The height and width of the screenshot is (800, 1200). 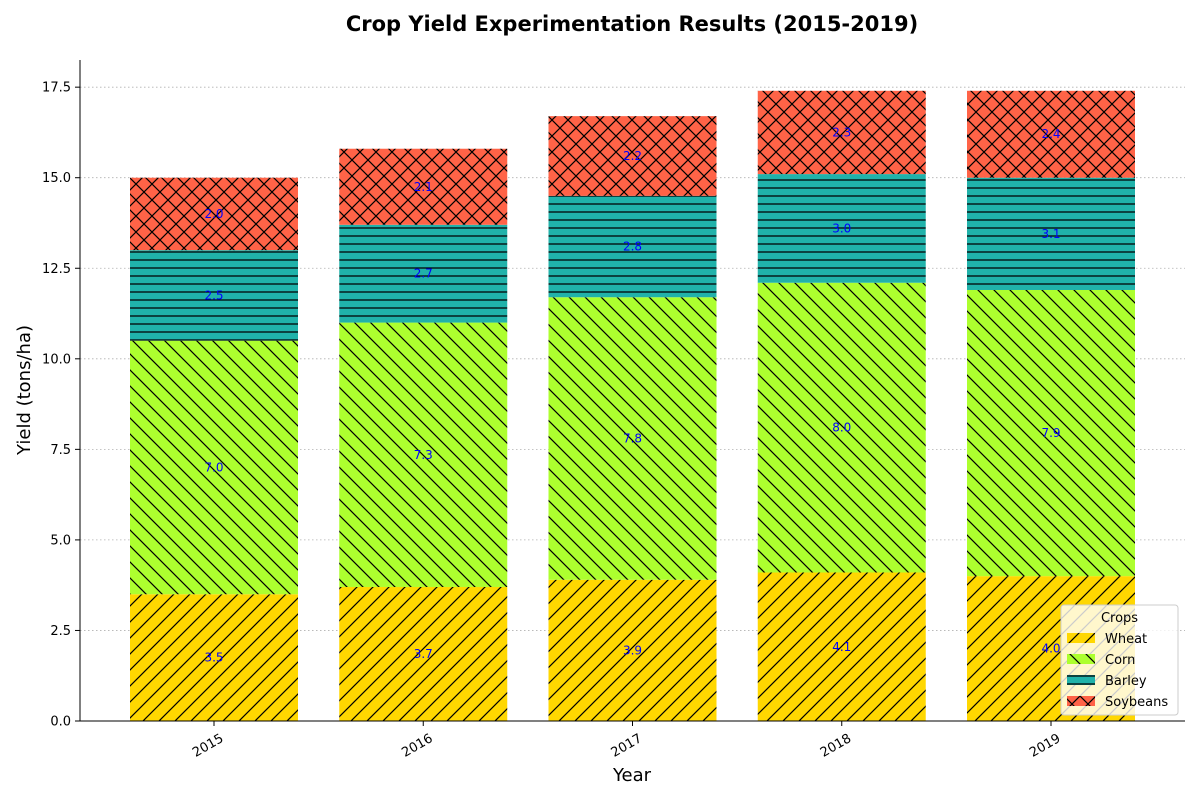 I want to click on data-label-corn-2018: 8.0, so click(x=841, y=428).